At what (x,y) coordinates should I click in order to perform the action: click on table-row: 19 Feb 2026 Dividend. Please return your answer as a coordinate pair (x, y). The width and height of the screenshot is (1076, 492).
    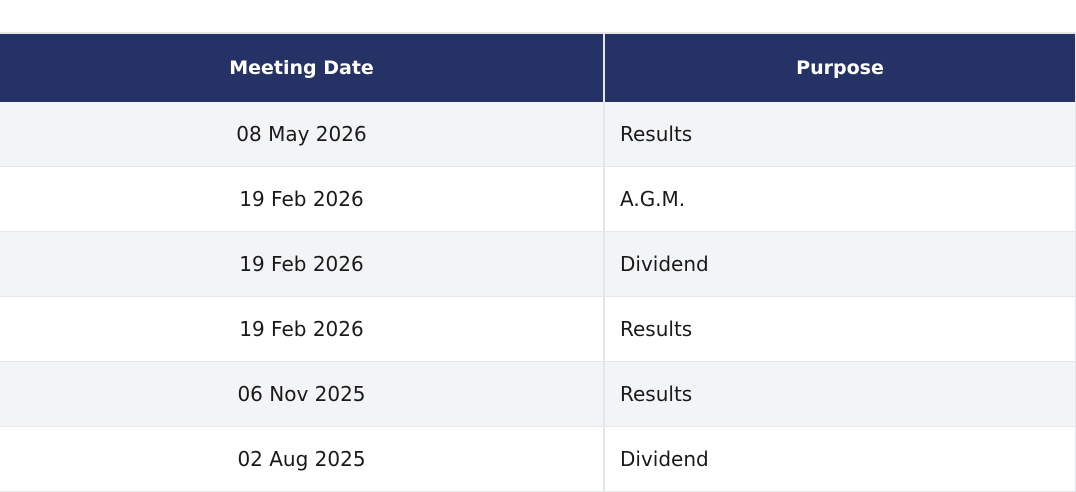
    Looking at the image, I should click on (538, 264).